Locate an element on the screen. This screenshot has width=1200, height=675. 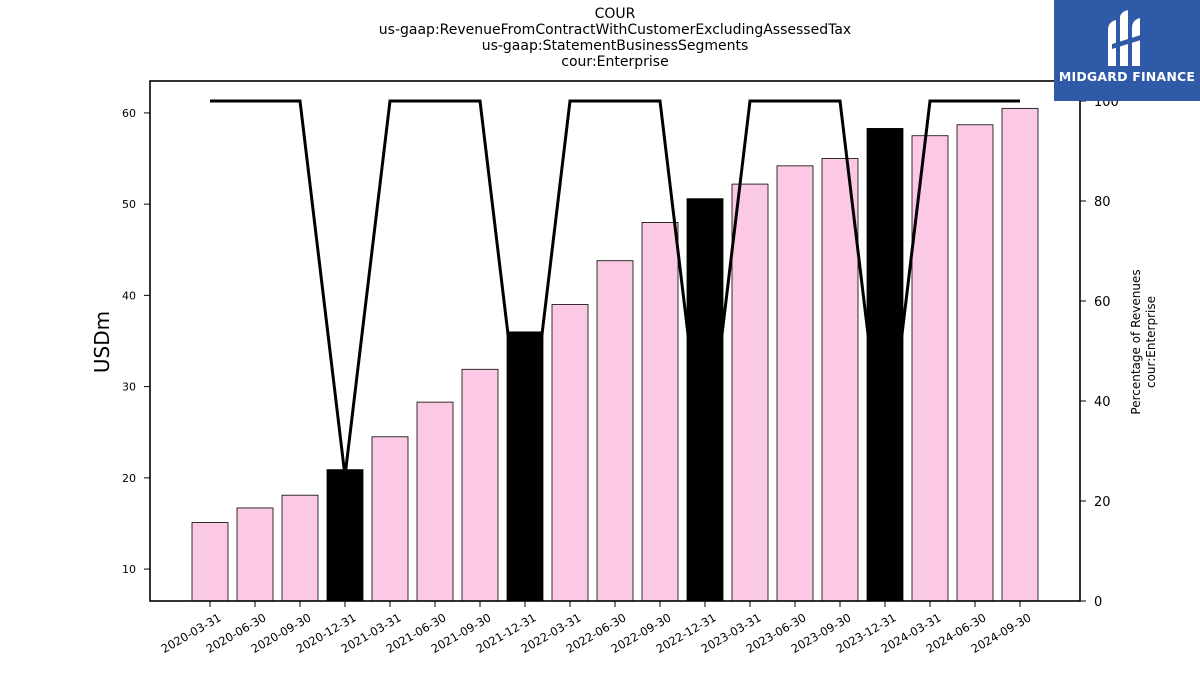
logo-text: MIDGARD FINANCE is located at coordinates (1127, 76).